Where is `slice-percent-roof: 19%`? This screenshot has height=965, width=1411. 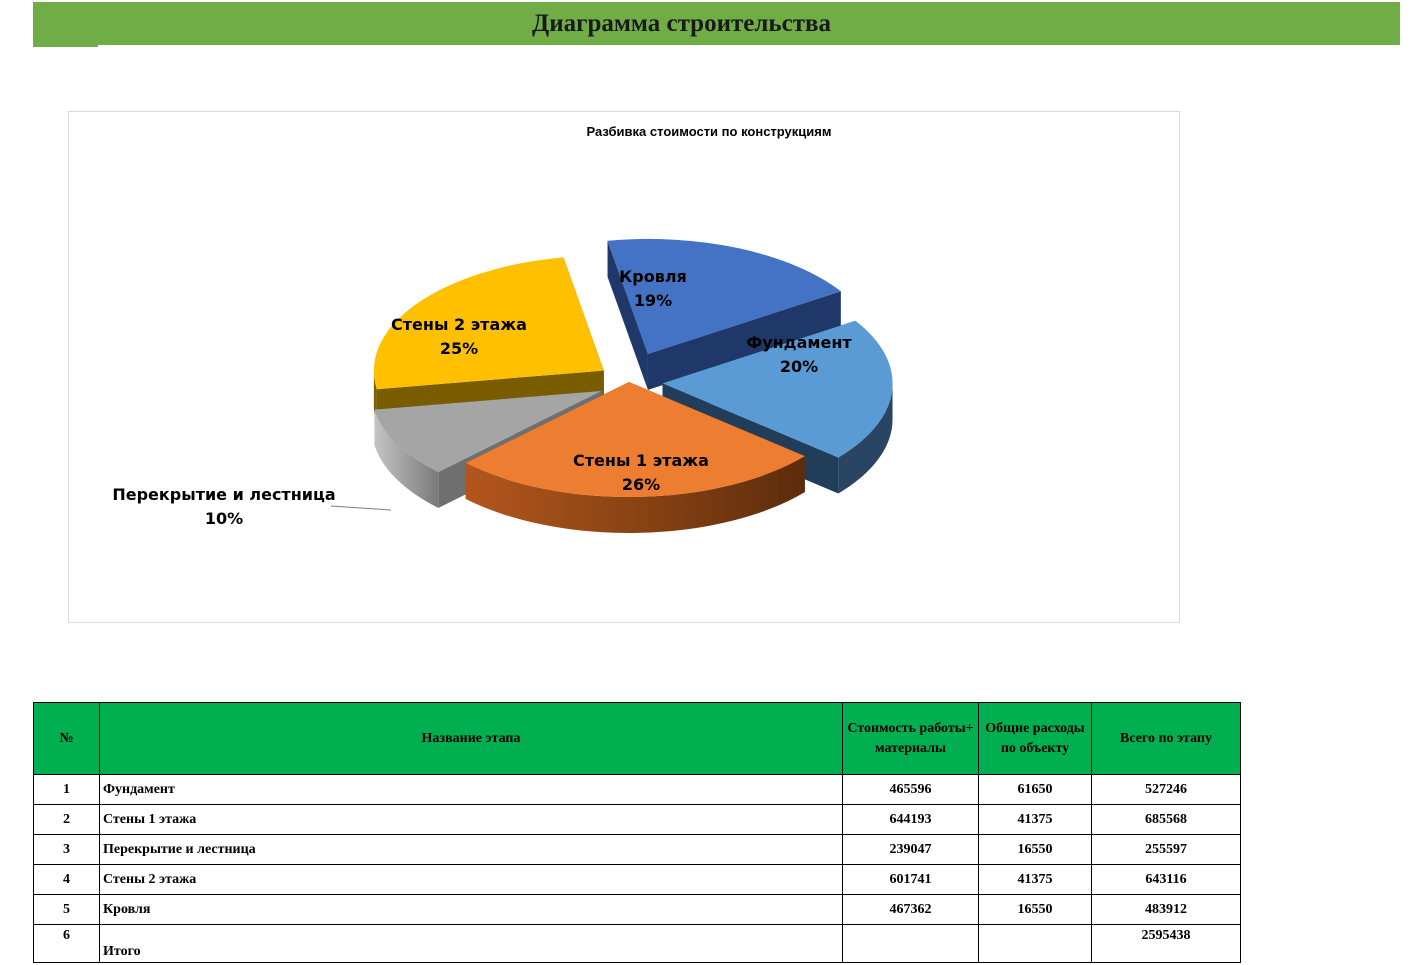
slice-percent-roof: 19% is located at coordinates (653, 300).